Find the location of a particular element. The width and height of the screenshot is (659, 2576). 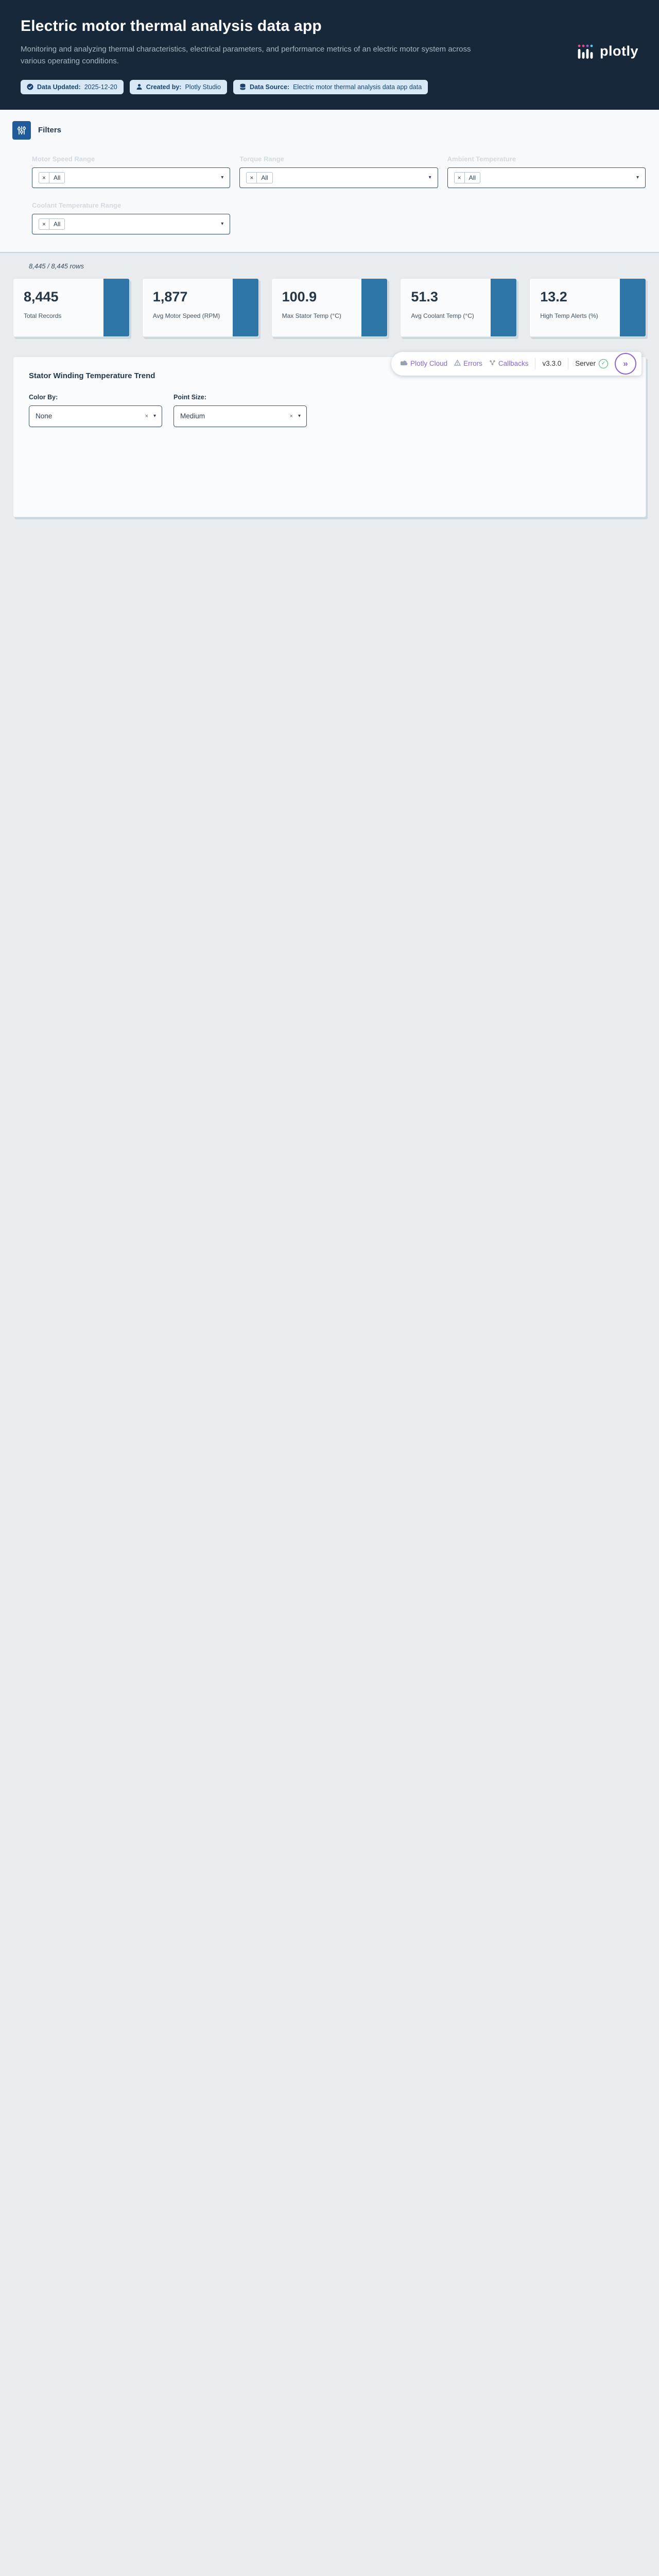

debug-server-status: Server ✓ is located at coordinates (591, 363).